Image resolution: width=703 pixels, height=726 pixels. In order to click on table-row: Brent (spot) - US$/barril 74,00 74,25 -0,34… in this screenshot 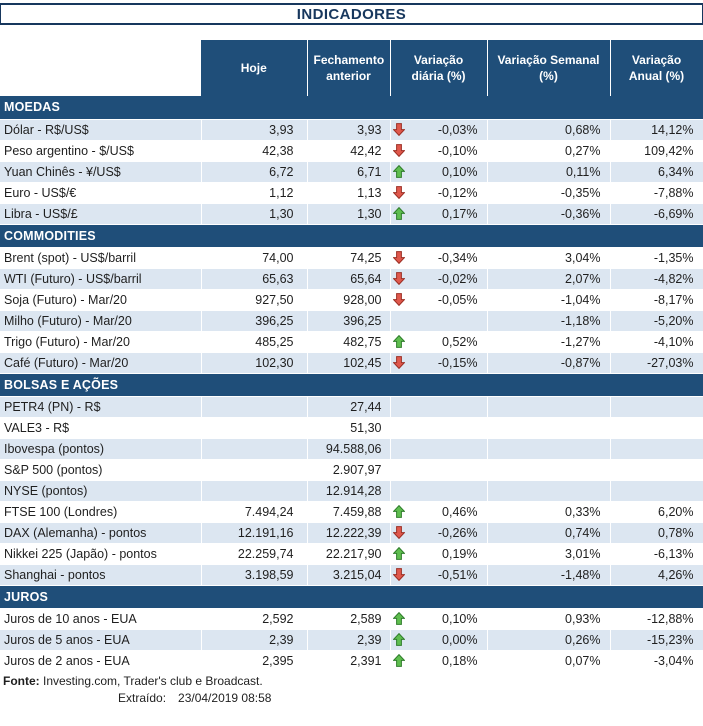, I will do `click(351, 258)`.